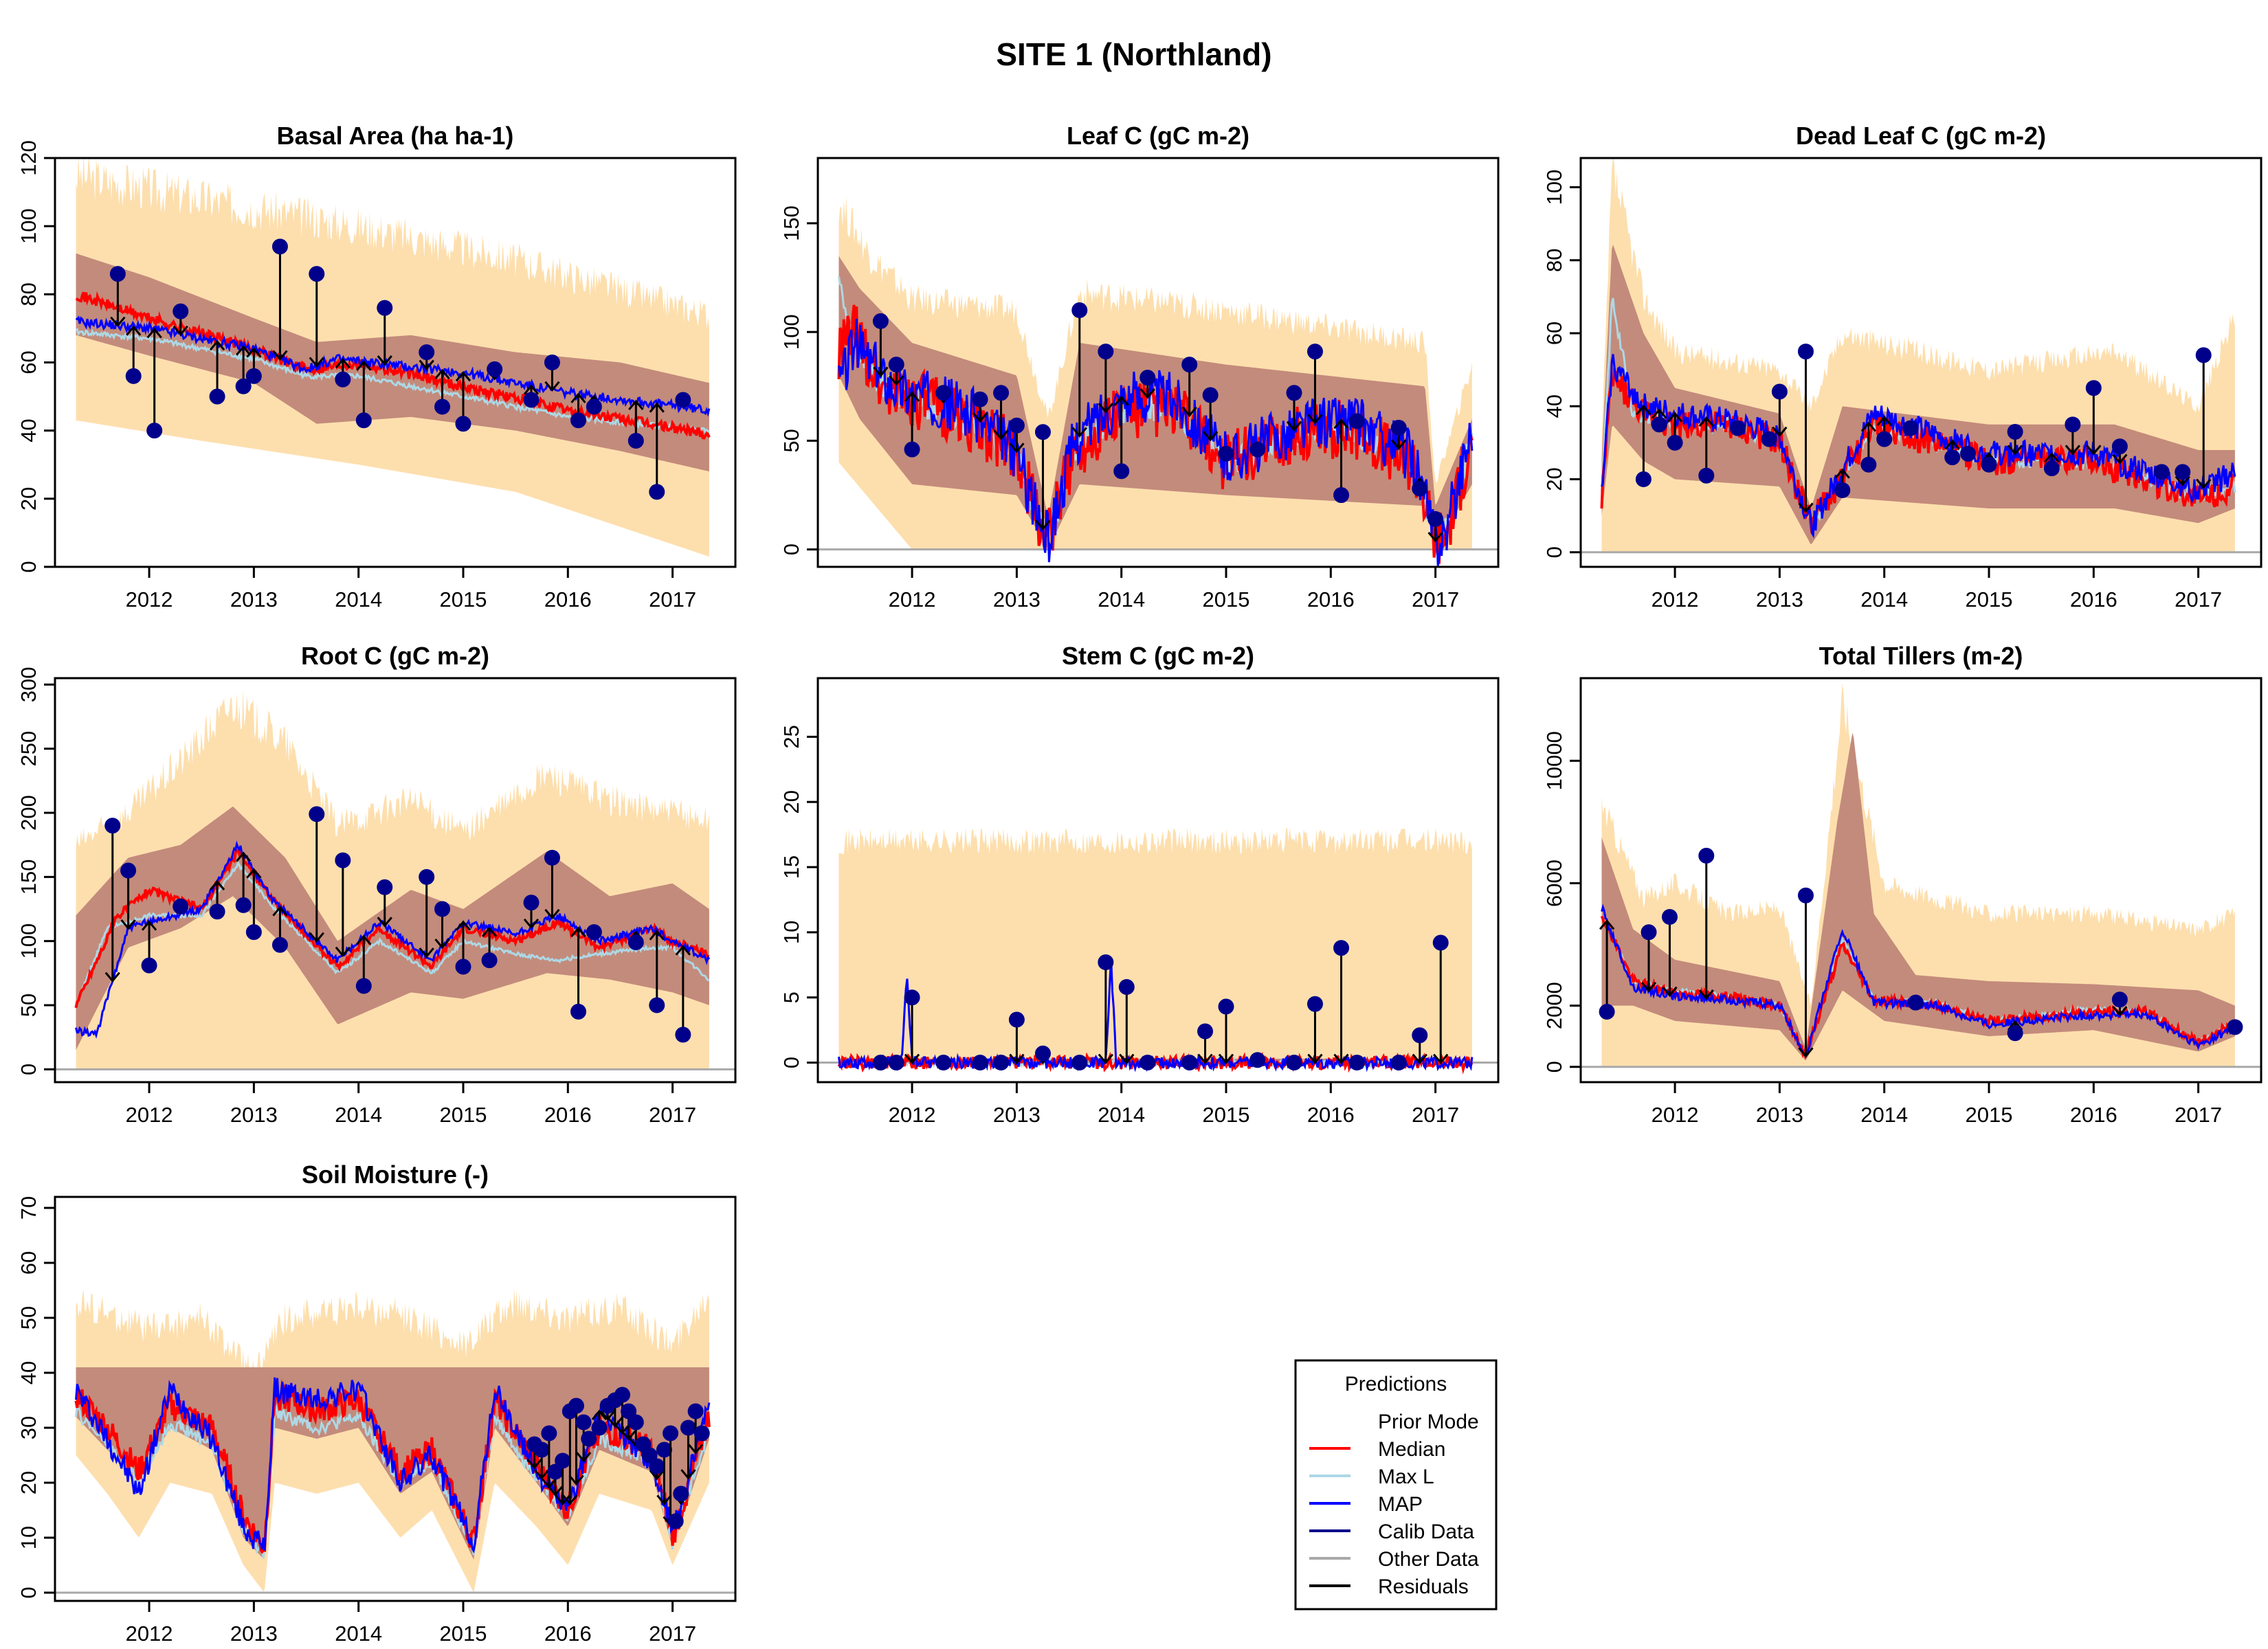 The image size is (2268, 1649). I want to click on y-tick-label: 10, so click(28, 1537).